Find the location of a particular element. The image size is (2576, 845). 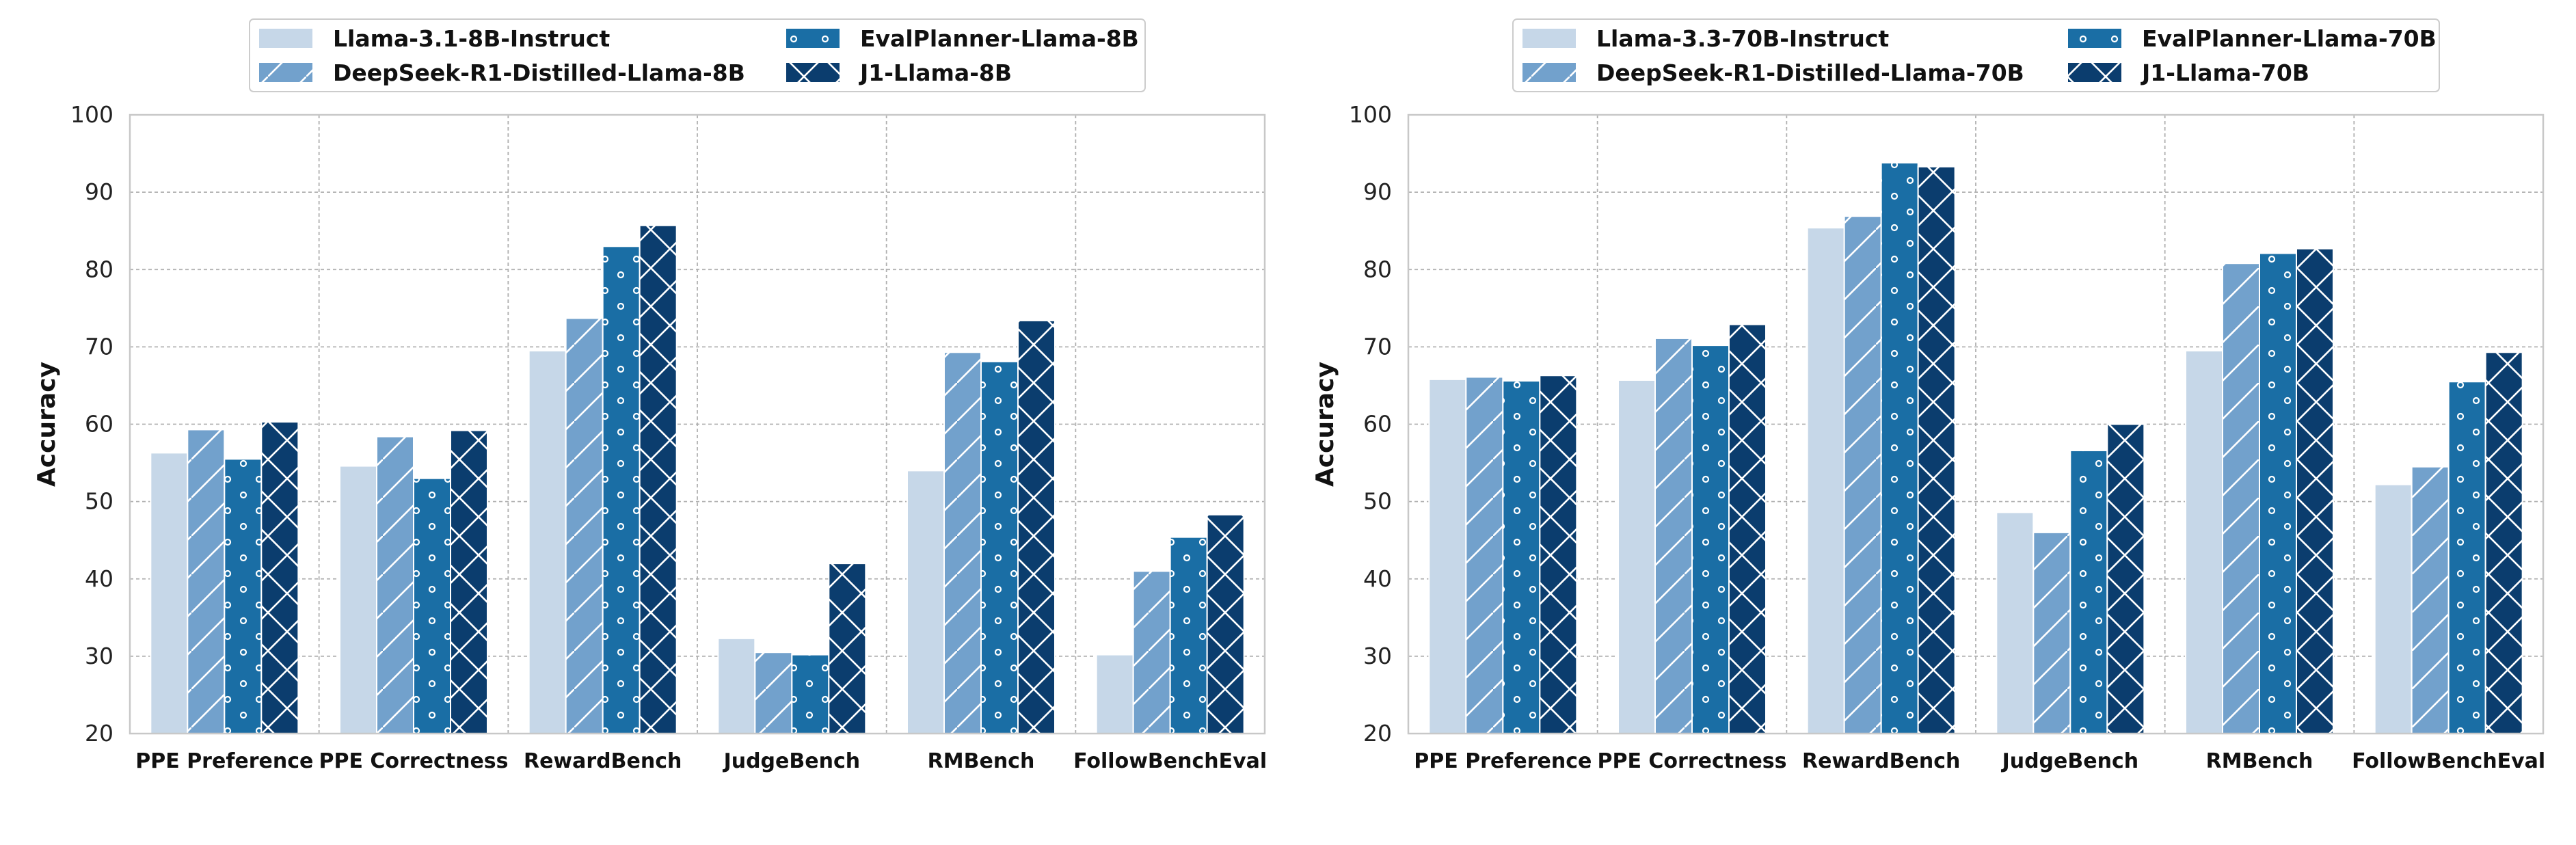

legend-label: DeepSeek-R1-Distilled-Llama-70B is located at coordinates (1810, 72).